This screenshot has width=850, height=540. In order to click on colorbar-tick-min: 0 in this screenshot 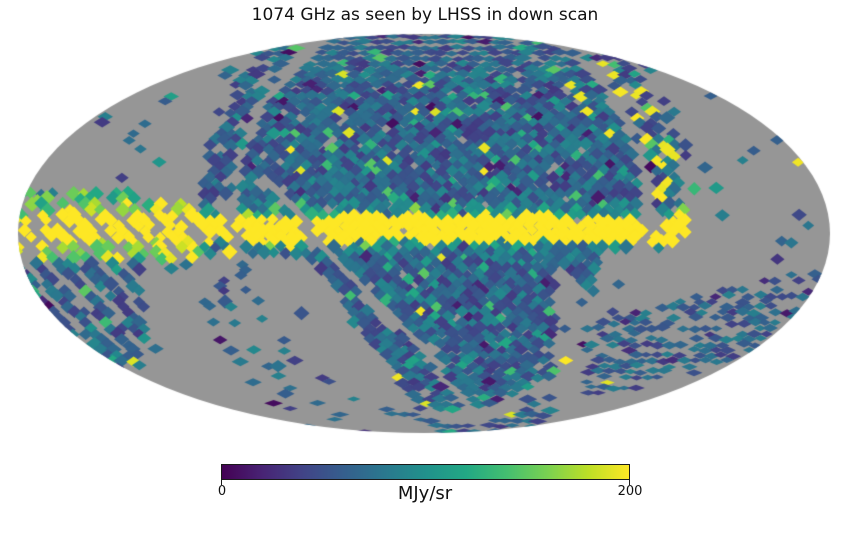, I will do `click(222, 491)`.